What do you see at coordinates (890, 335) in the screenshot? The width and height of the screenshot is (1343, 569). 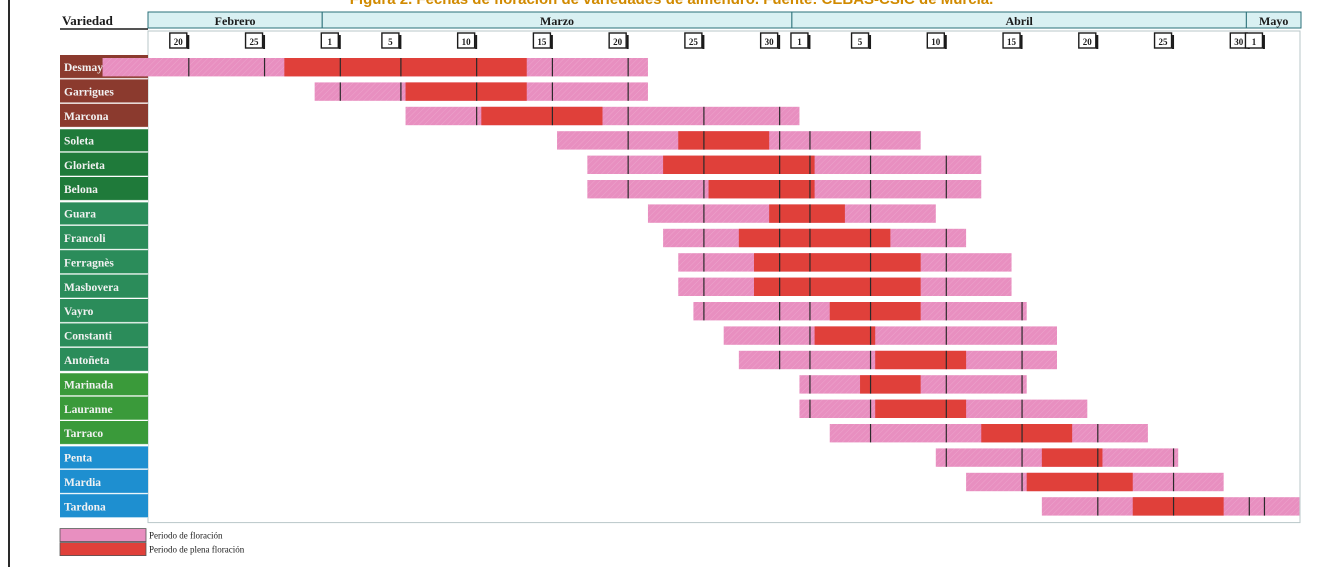 I see `flowering-bar-texture` at bounding box center [890, 335].